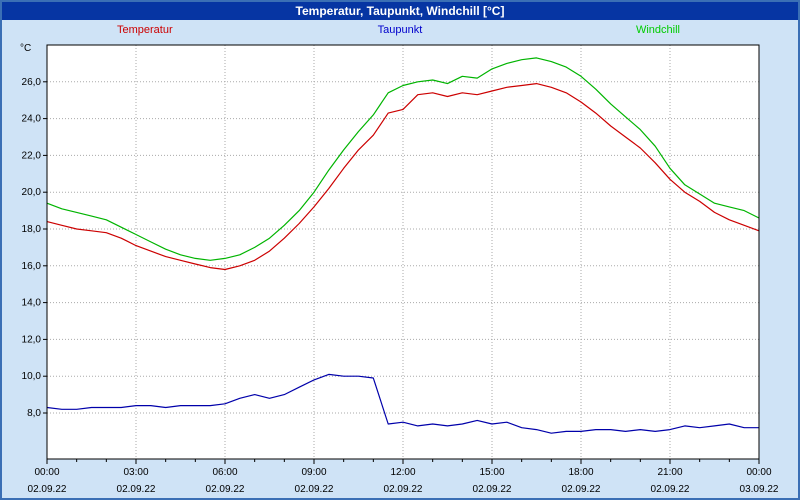 This screenshot has width=800, height=500. Describe the element at coordinates (32, 229) in the screenshot. I see `y-tick-label: 18,0` at that location.